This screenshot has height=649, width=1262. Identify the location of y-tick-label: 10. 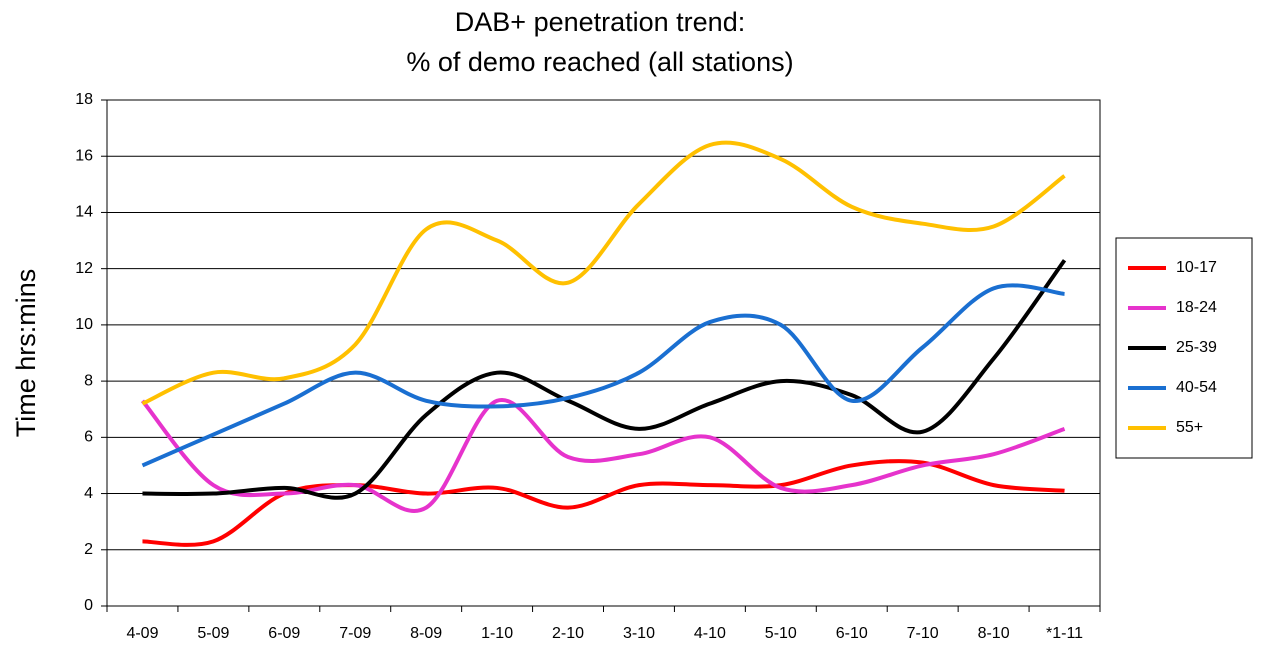
(84, 324).